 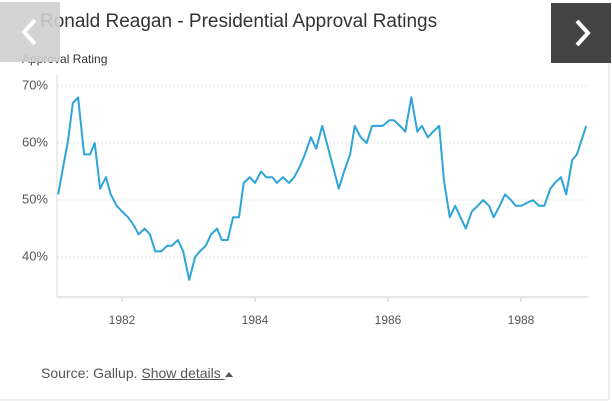 I want to click on source-text: Source: Gallup., so click(x=89, y=373).